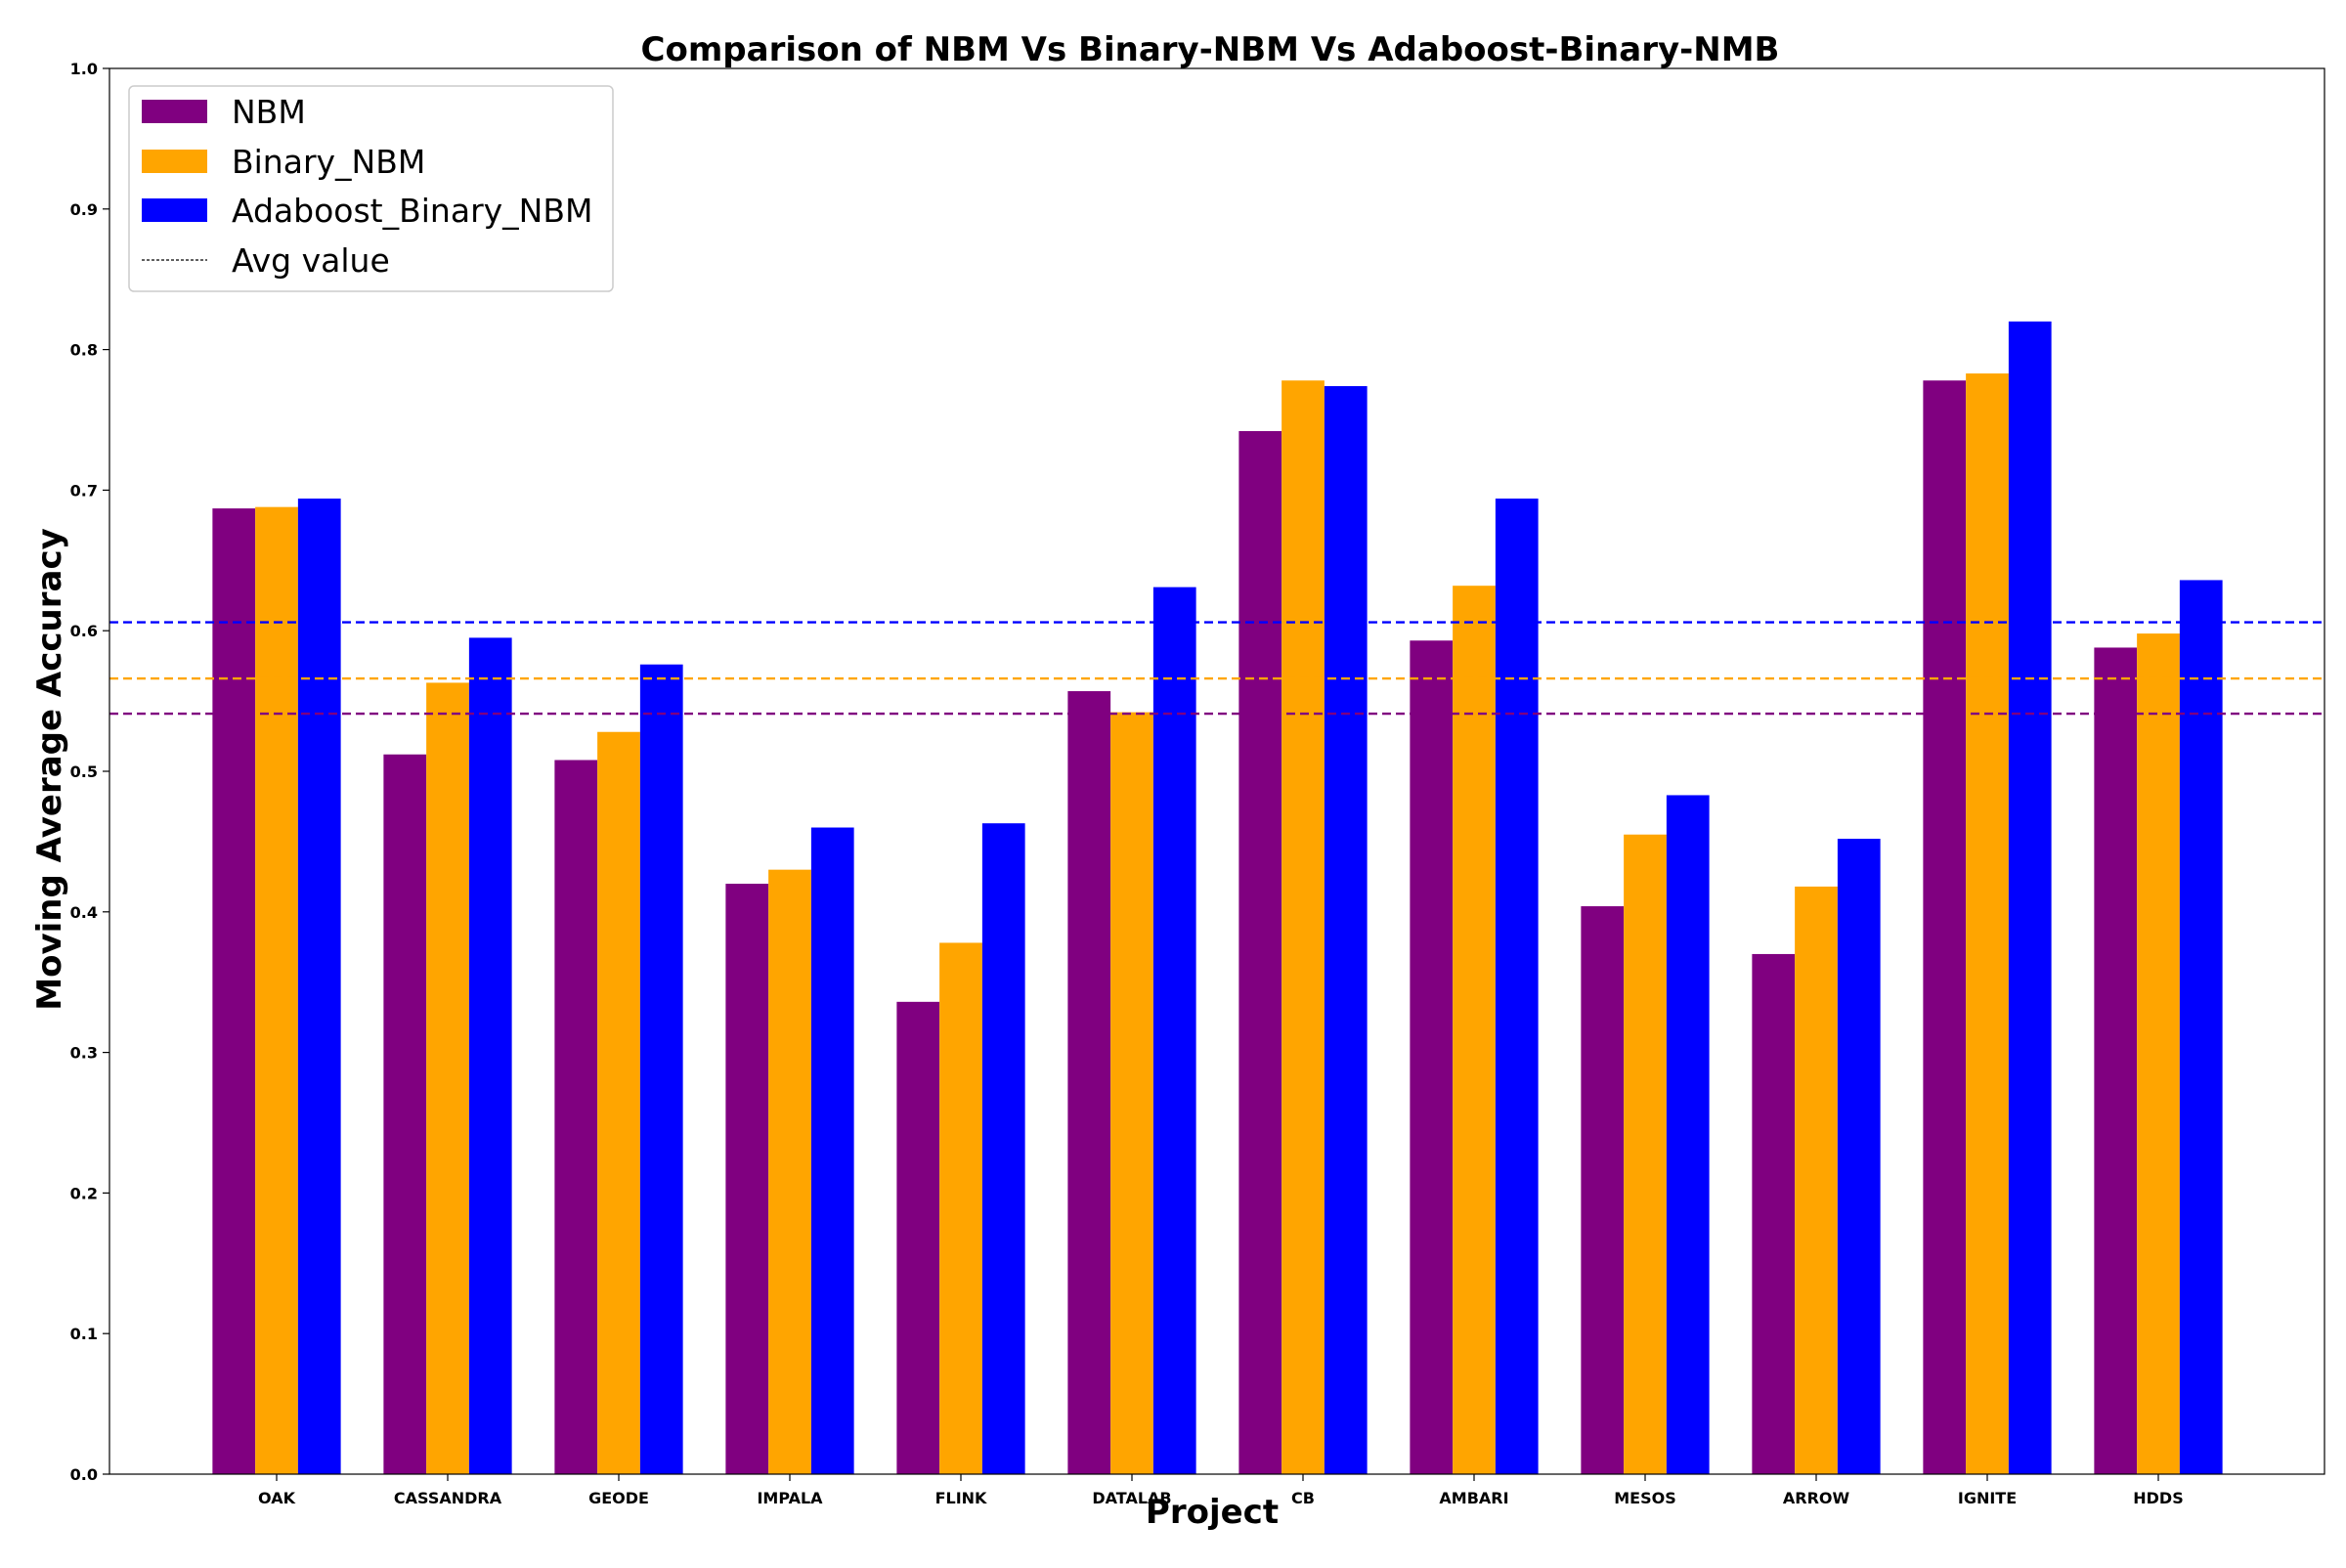 Image resolution: width=2346 pixels, height=1568 pixels. Describe the element at coordinates (311, 260) in the screenshot. I see `legend-label-avg-value: Avg value` at that location.